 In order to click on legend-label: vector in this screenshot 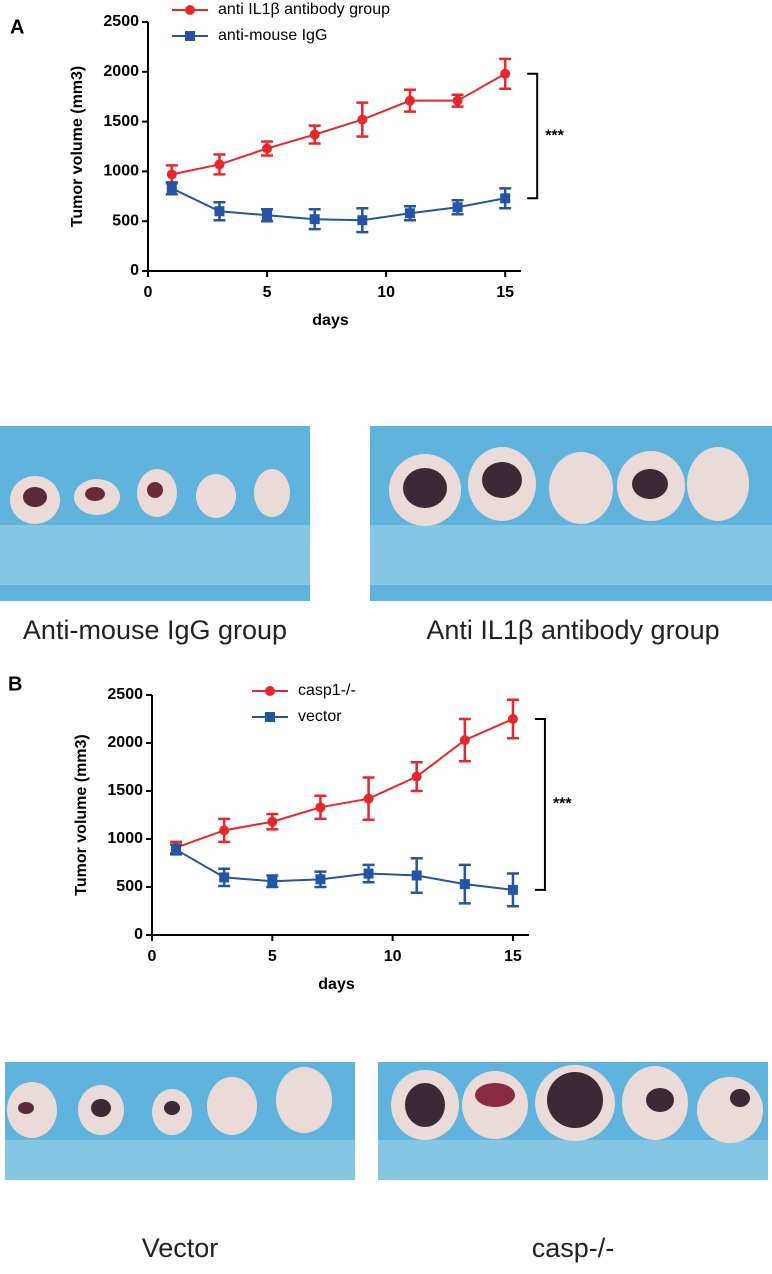, I will do `click(320, 716)`.